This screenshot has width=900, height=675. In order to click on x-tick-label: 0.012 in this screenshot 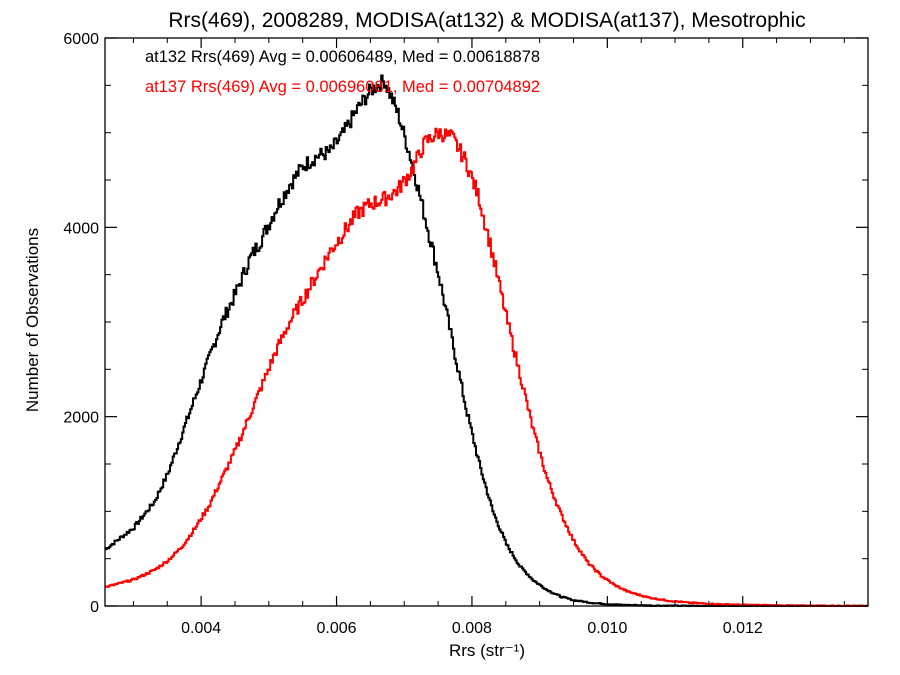, I will do `click(743, 628)`.